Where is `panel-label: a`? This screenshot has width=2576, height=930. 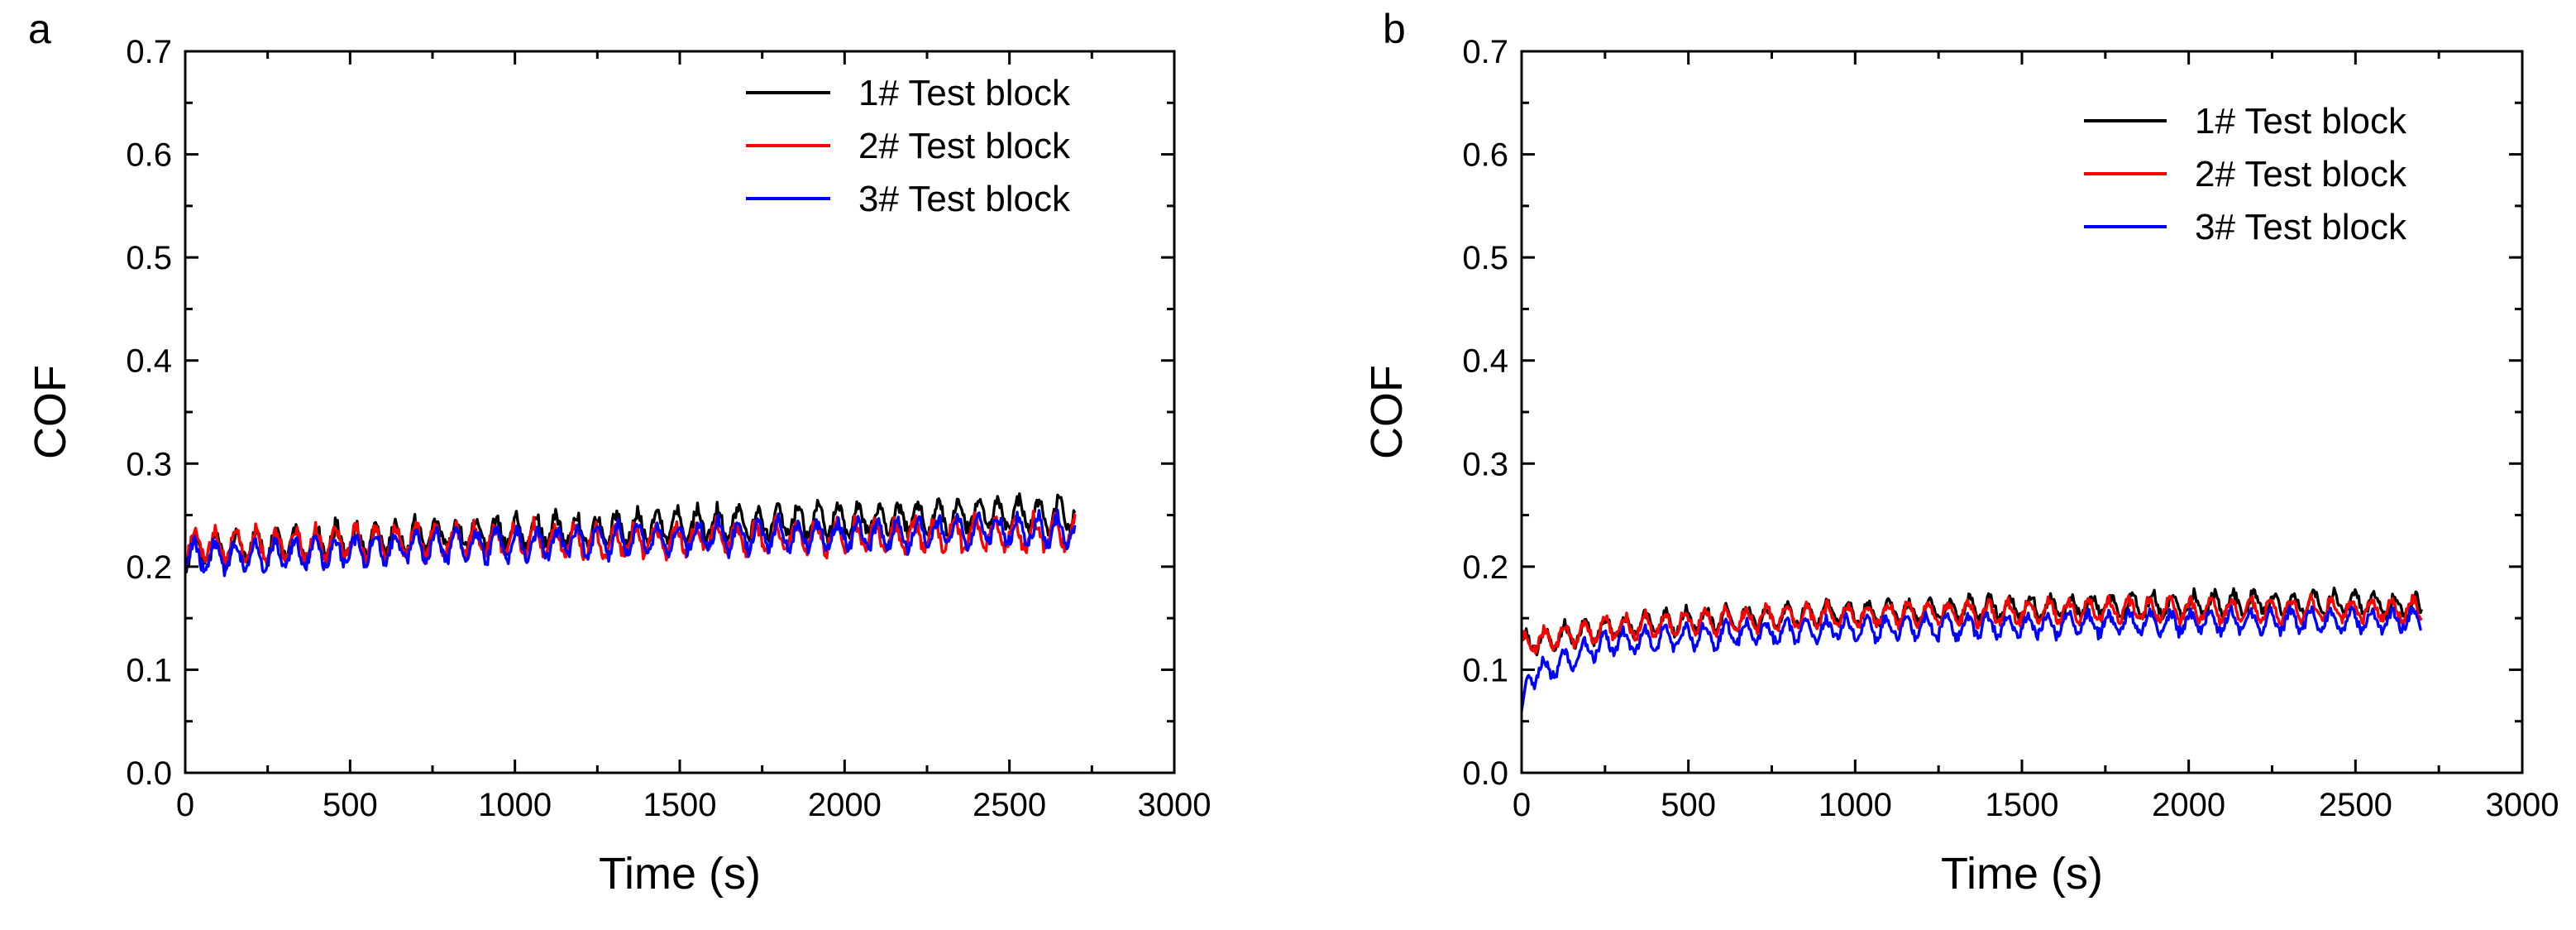
panel-label: a is located at coordinates (39, 29).